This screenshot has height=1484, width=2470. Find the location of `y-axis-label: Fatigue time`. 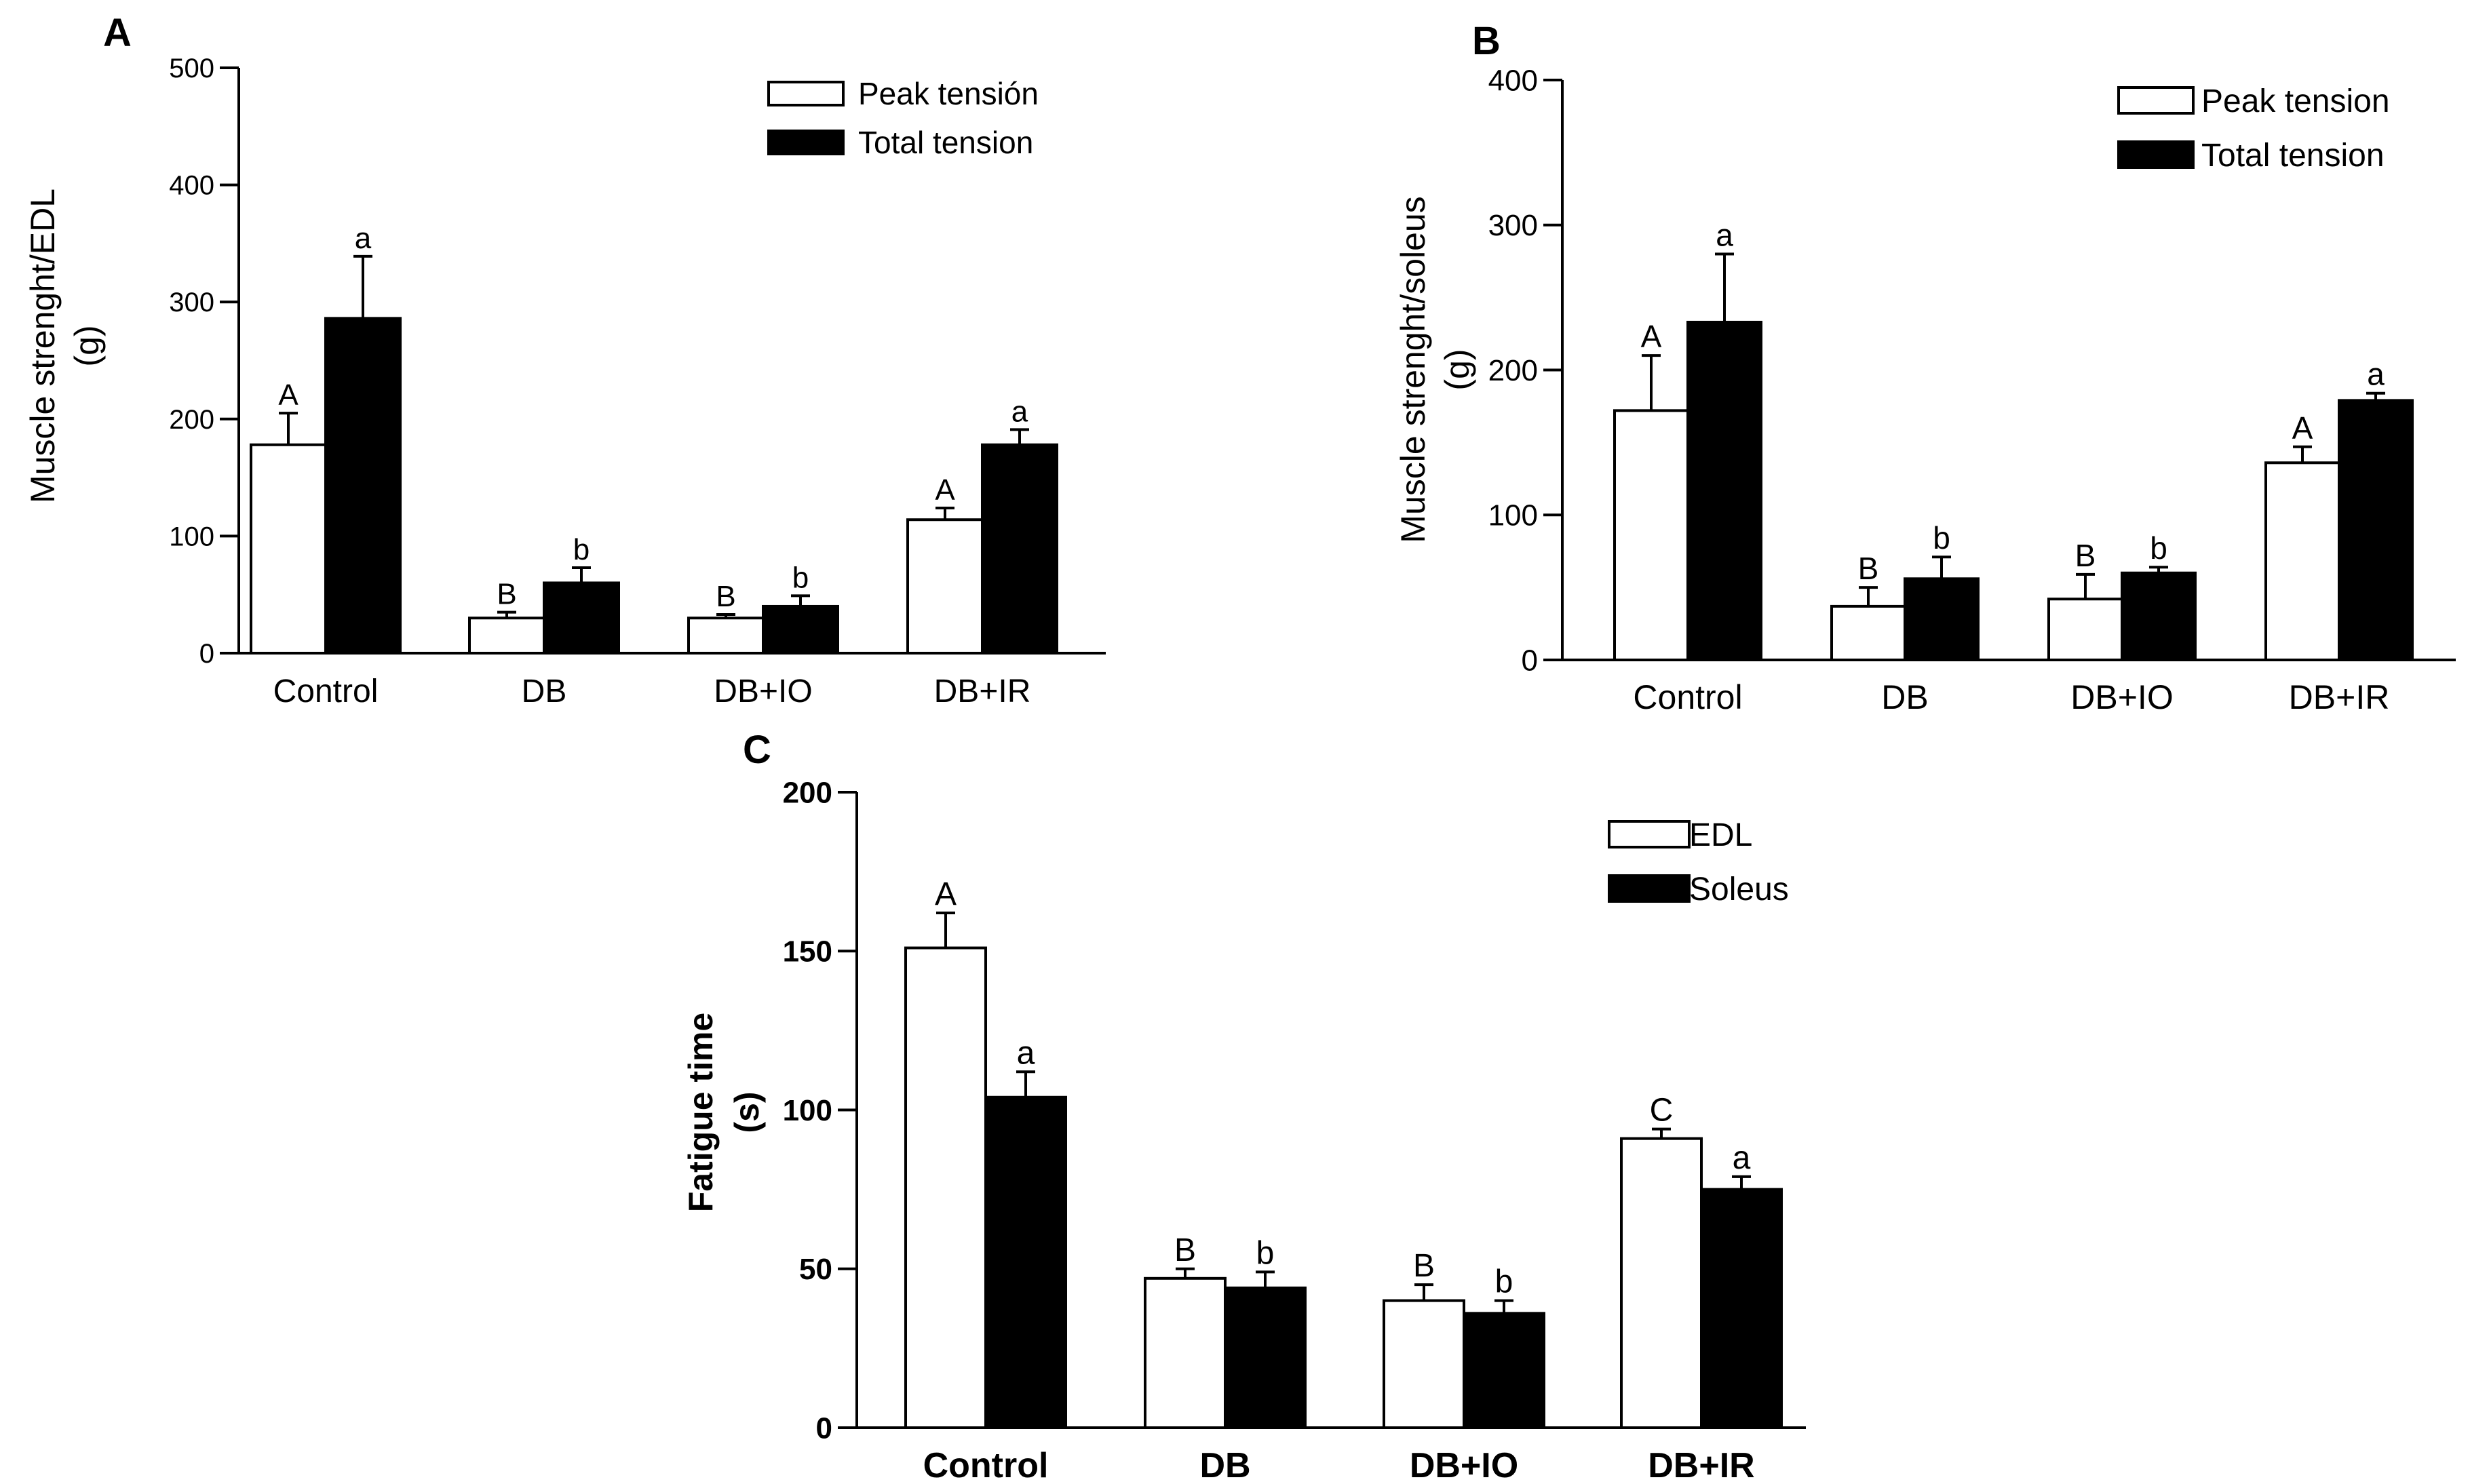

y-axis-label: Fatigue time is located at coordinates (701, 1113).